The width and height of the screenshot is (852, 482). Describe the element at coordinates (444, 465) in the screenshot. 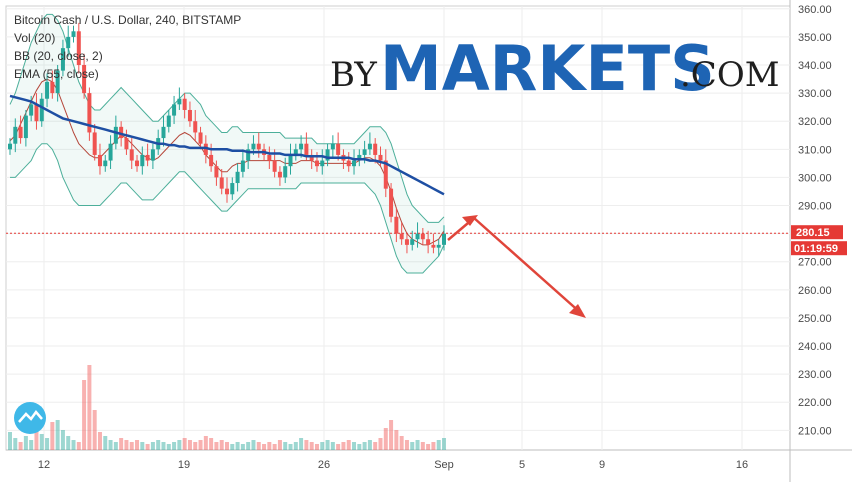

I see `x-tick-label: Sep` at that location.